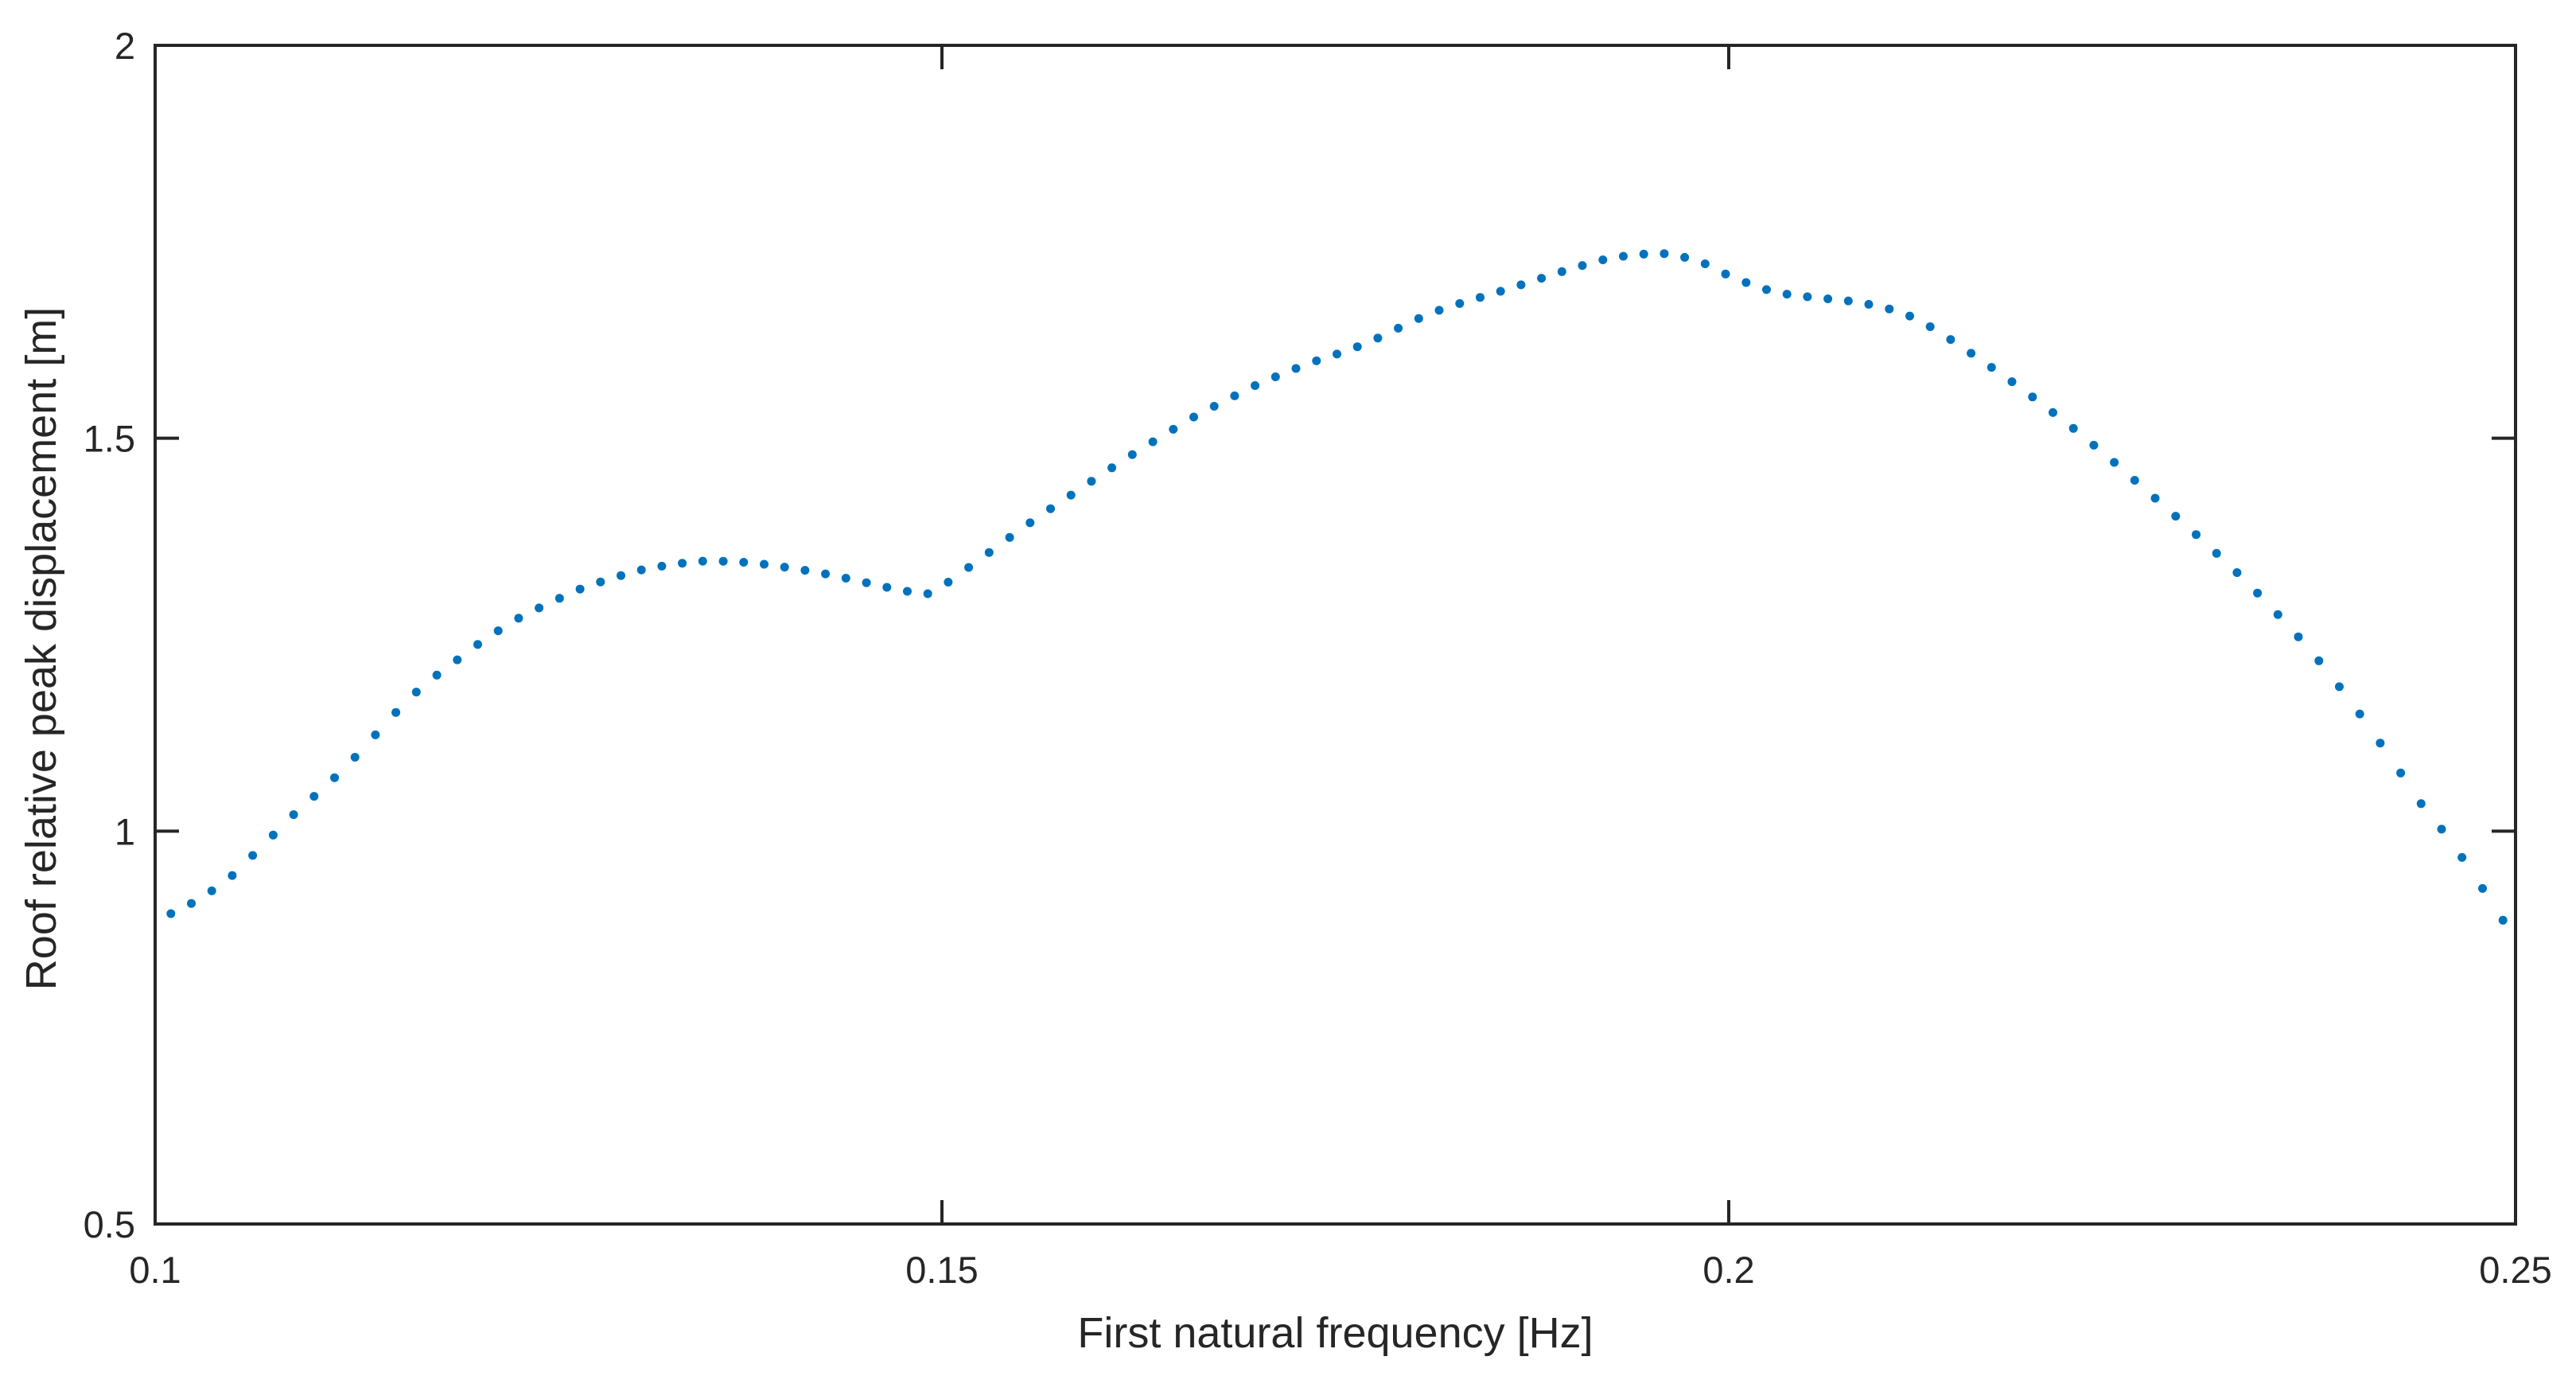 This screenshot has width=2576, height=1376. I want to click on x-tick-label: 0.25, so click(2515, 1270).